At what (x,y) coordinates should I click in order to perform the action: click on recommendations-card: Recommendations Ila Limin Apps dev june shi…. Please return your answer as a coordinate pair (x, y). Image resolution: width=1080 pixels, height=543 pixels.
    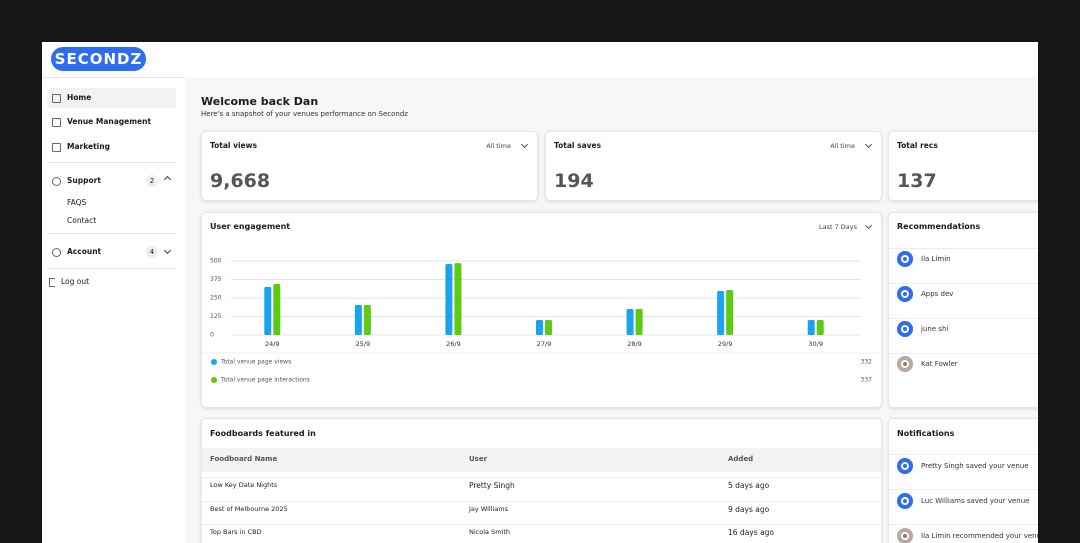
    Looking at the image, I should click on (963, 310).